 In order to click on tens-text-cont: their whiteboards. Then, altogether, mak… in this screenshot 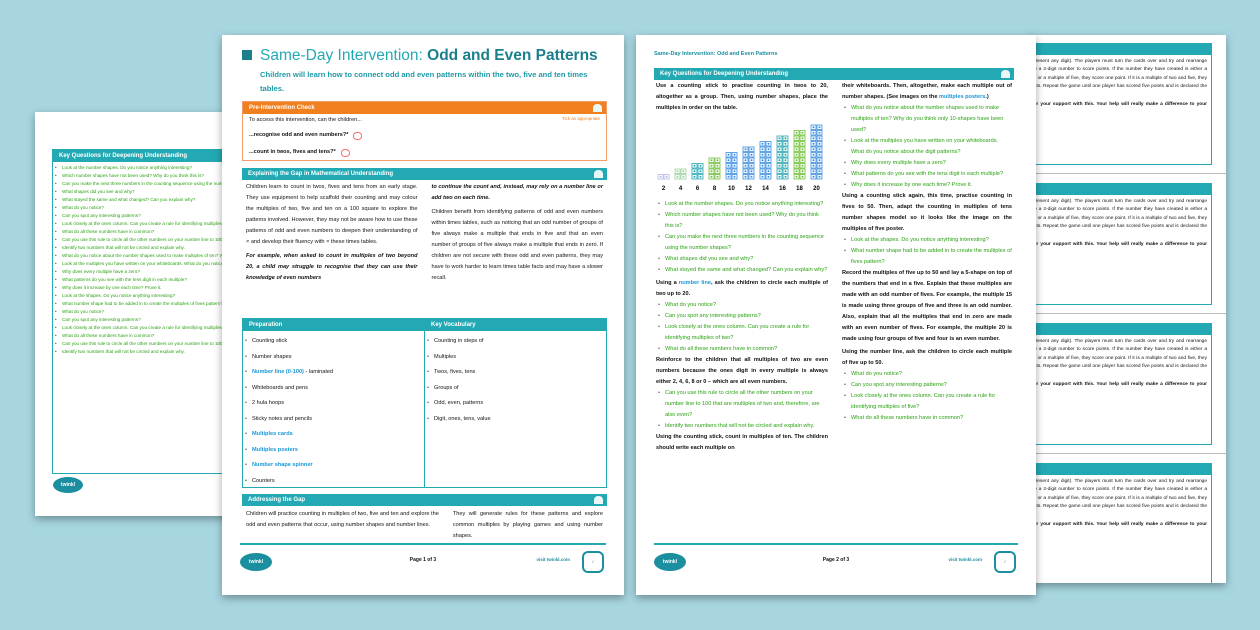, I will do `click(927, 91)`.